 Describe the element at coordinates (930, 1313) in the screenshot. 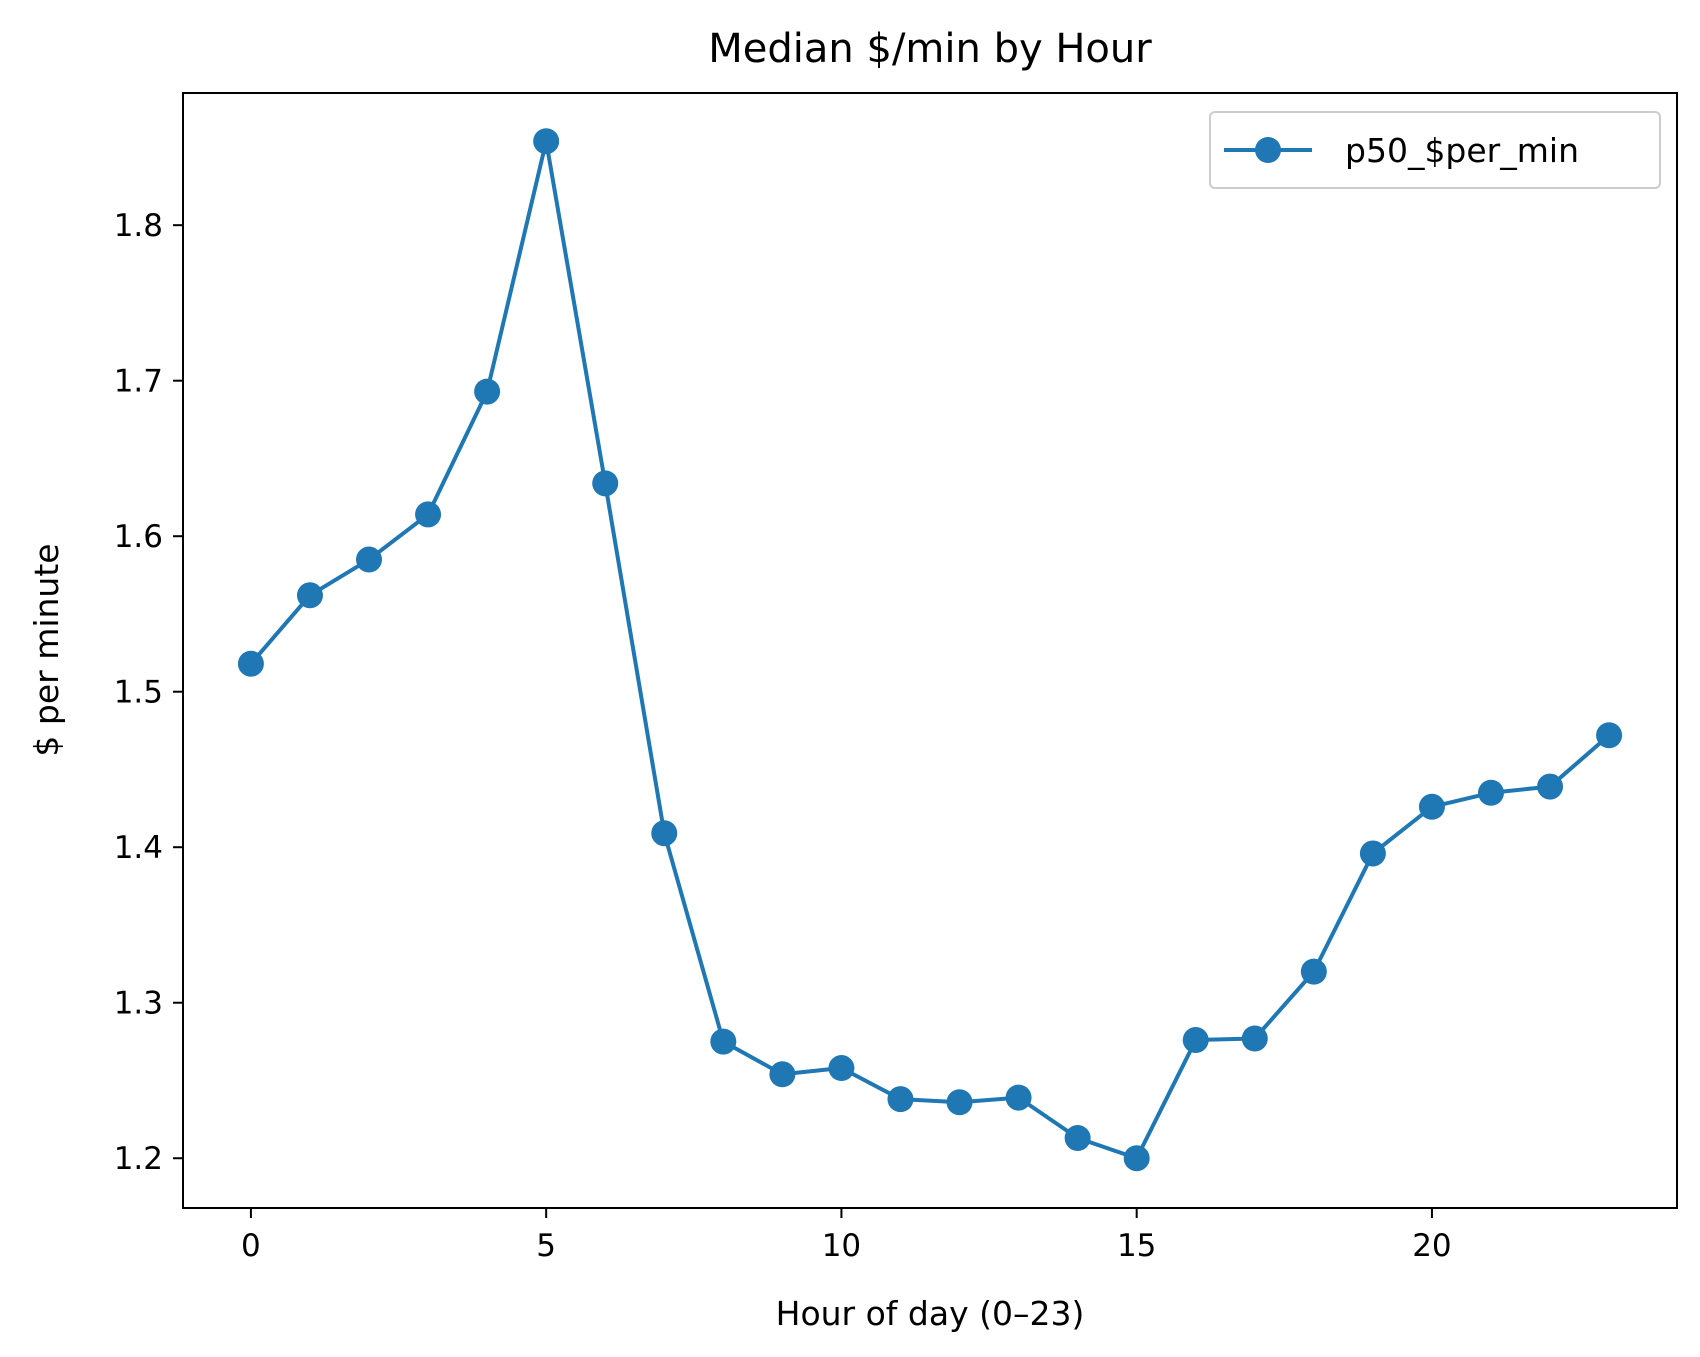

I see `x-axis-label: Hour of day (0–23)` at that location.